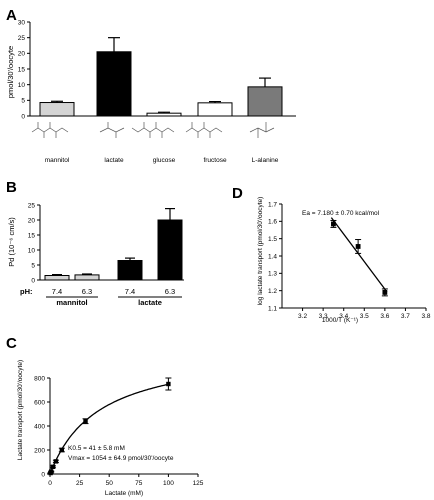  What do you see at coordinates (164, 160) in the screenshot?
I see `panel-a-category-label: glucose` at bounding box center [164, 160].